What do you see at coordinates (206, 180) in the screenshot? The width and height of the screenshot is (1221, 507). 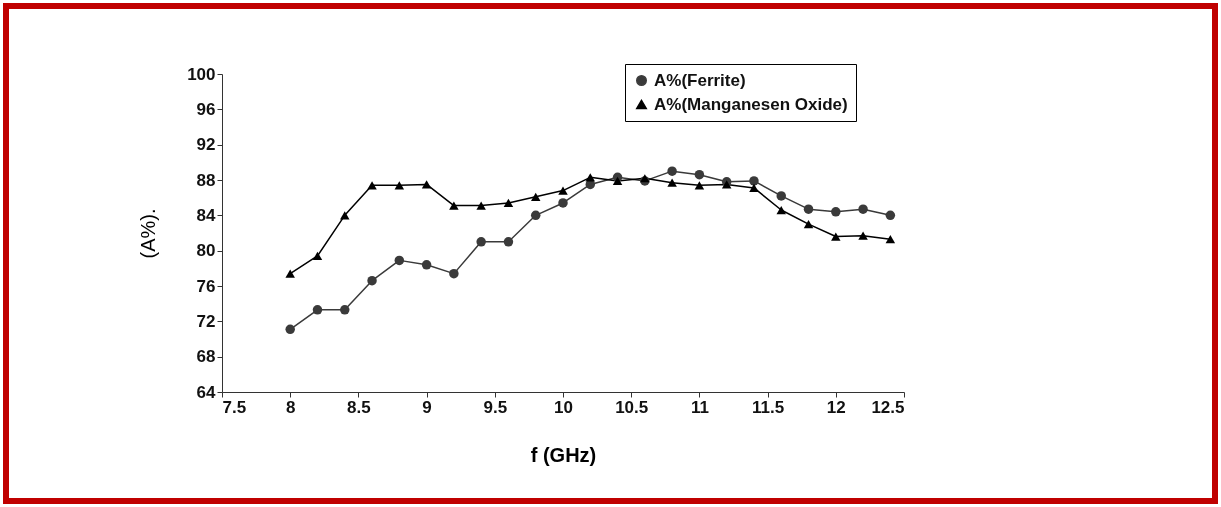 I see `y-tick-label: 88` at bounding box center [206, 180].